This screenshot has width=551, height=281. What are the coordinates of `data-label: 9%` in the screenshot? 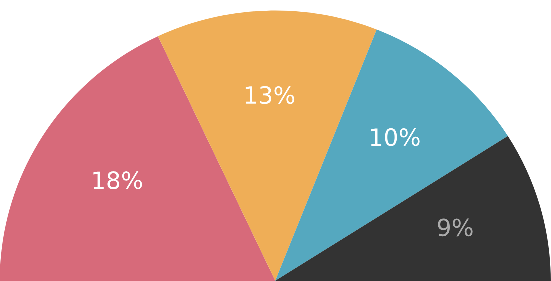 It's located at (455, 227).